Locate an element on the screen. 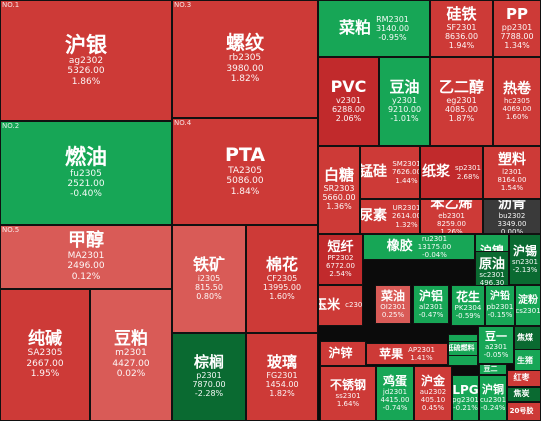  heatmap-tile: 豆一 a2301 -0.05% is located at coordinates (496, 345).